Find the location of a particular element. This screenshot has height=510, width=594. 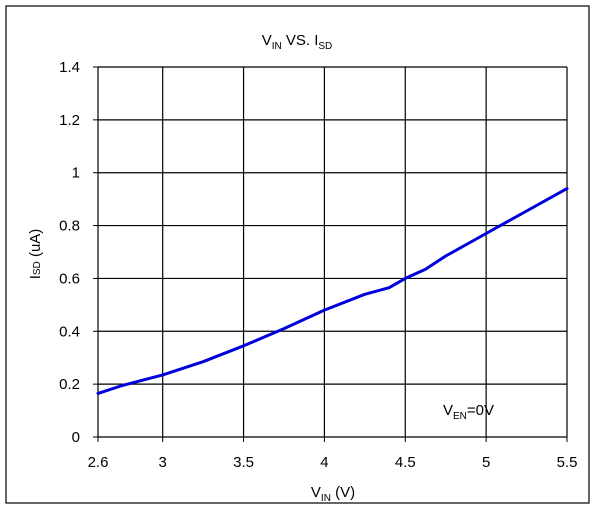

y-tick-label: 0.6 is located at coordinates (69, 278).